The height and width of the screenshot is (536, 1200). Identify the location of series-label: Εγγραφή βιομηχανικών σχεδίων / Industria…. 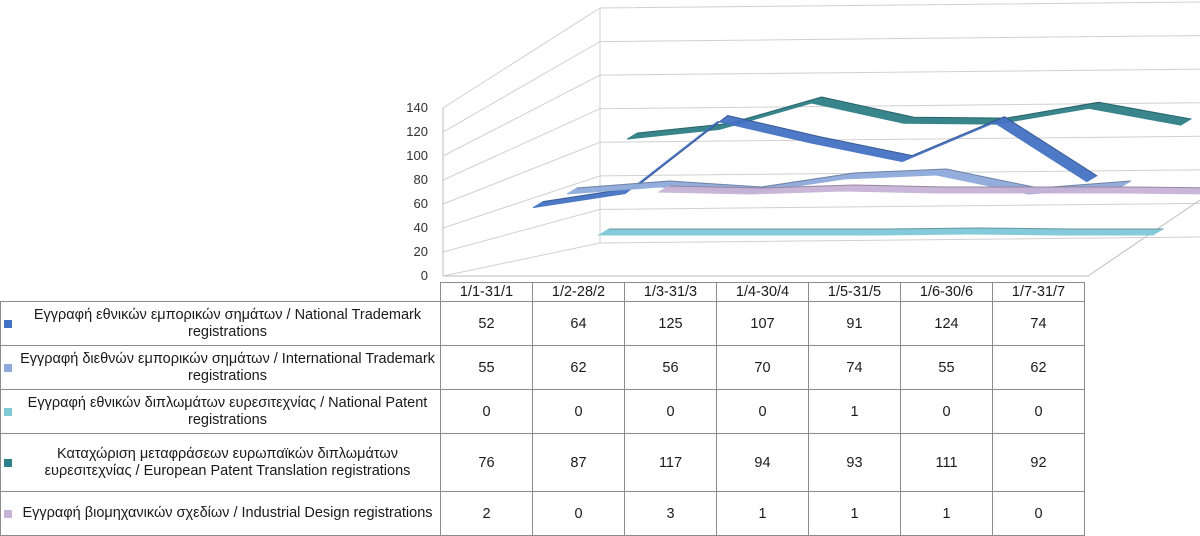
(220, 513).